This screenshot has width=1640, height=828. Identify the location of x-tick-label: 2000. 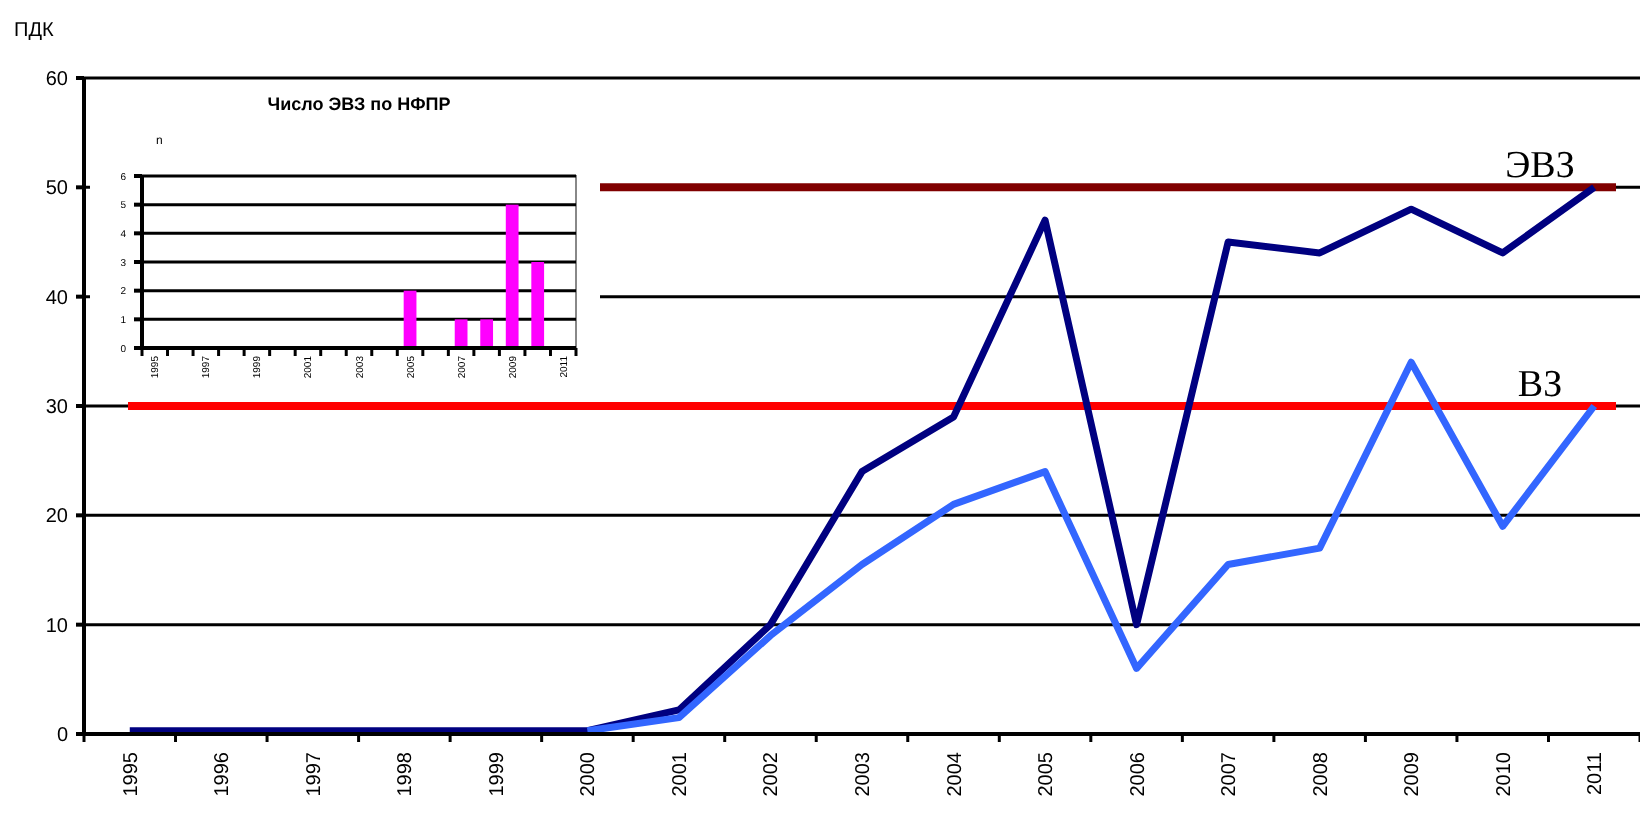
(589, 774).